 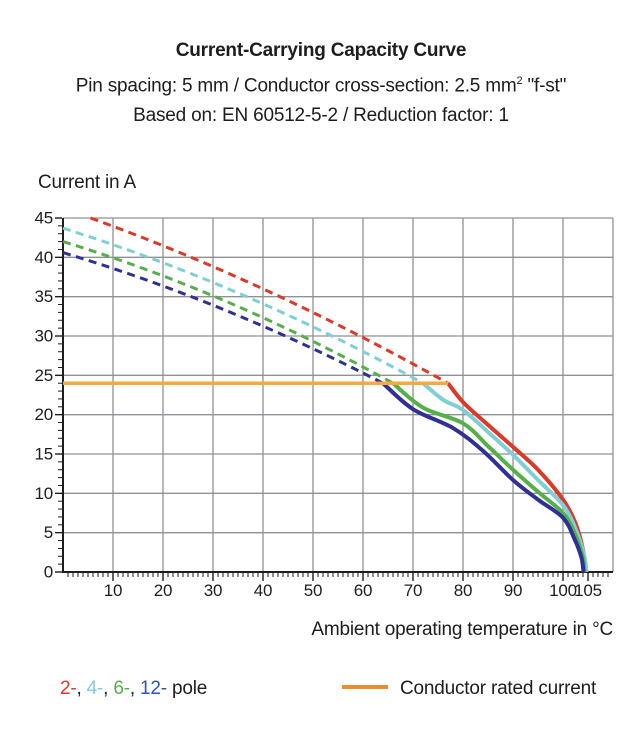 What do you see at coordinates (498, 688) in the screenshot?
I see `rated-current-label: Conductor rated current` at bounding box center [498, 688].